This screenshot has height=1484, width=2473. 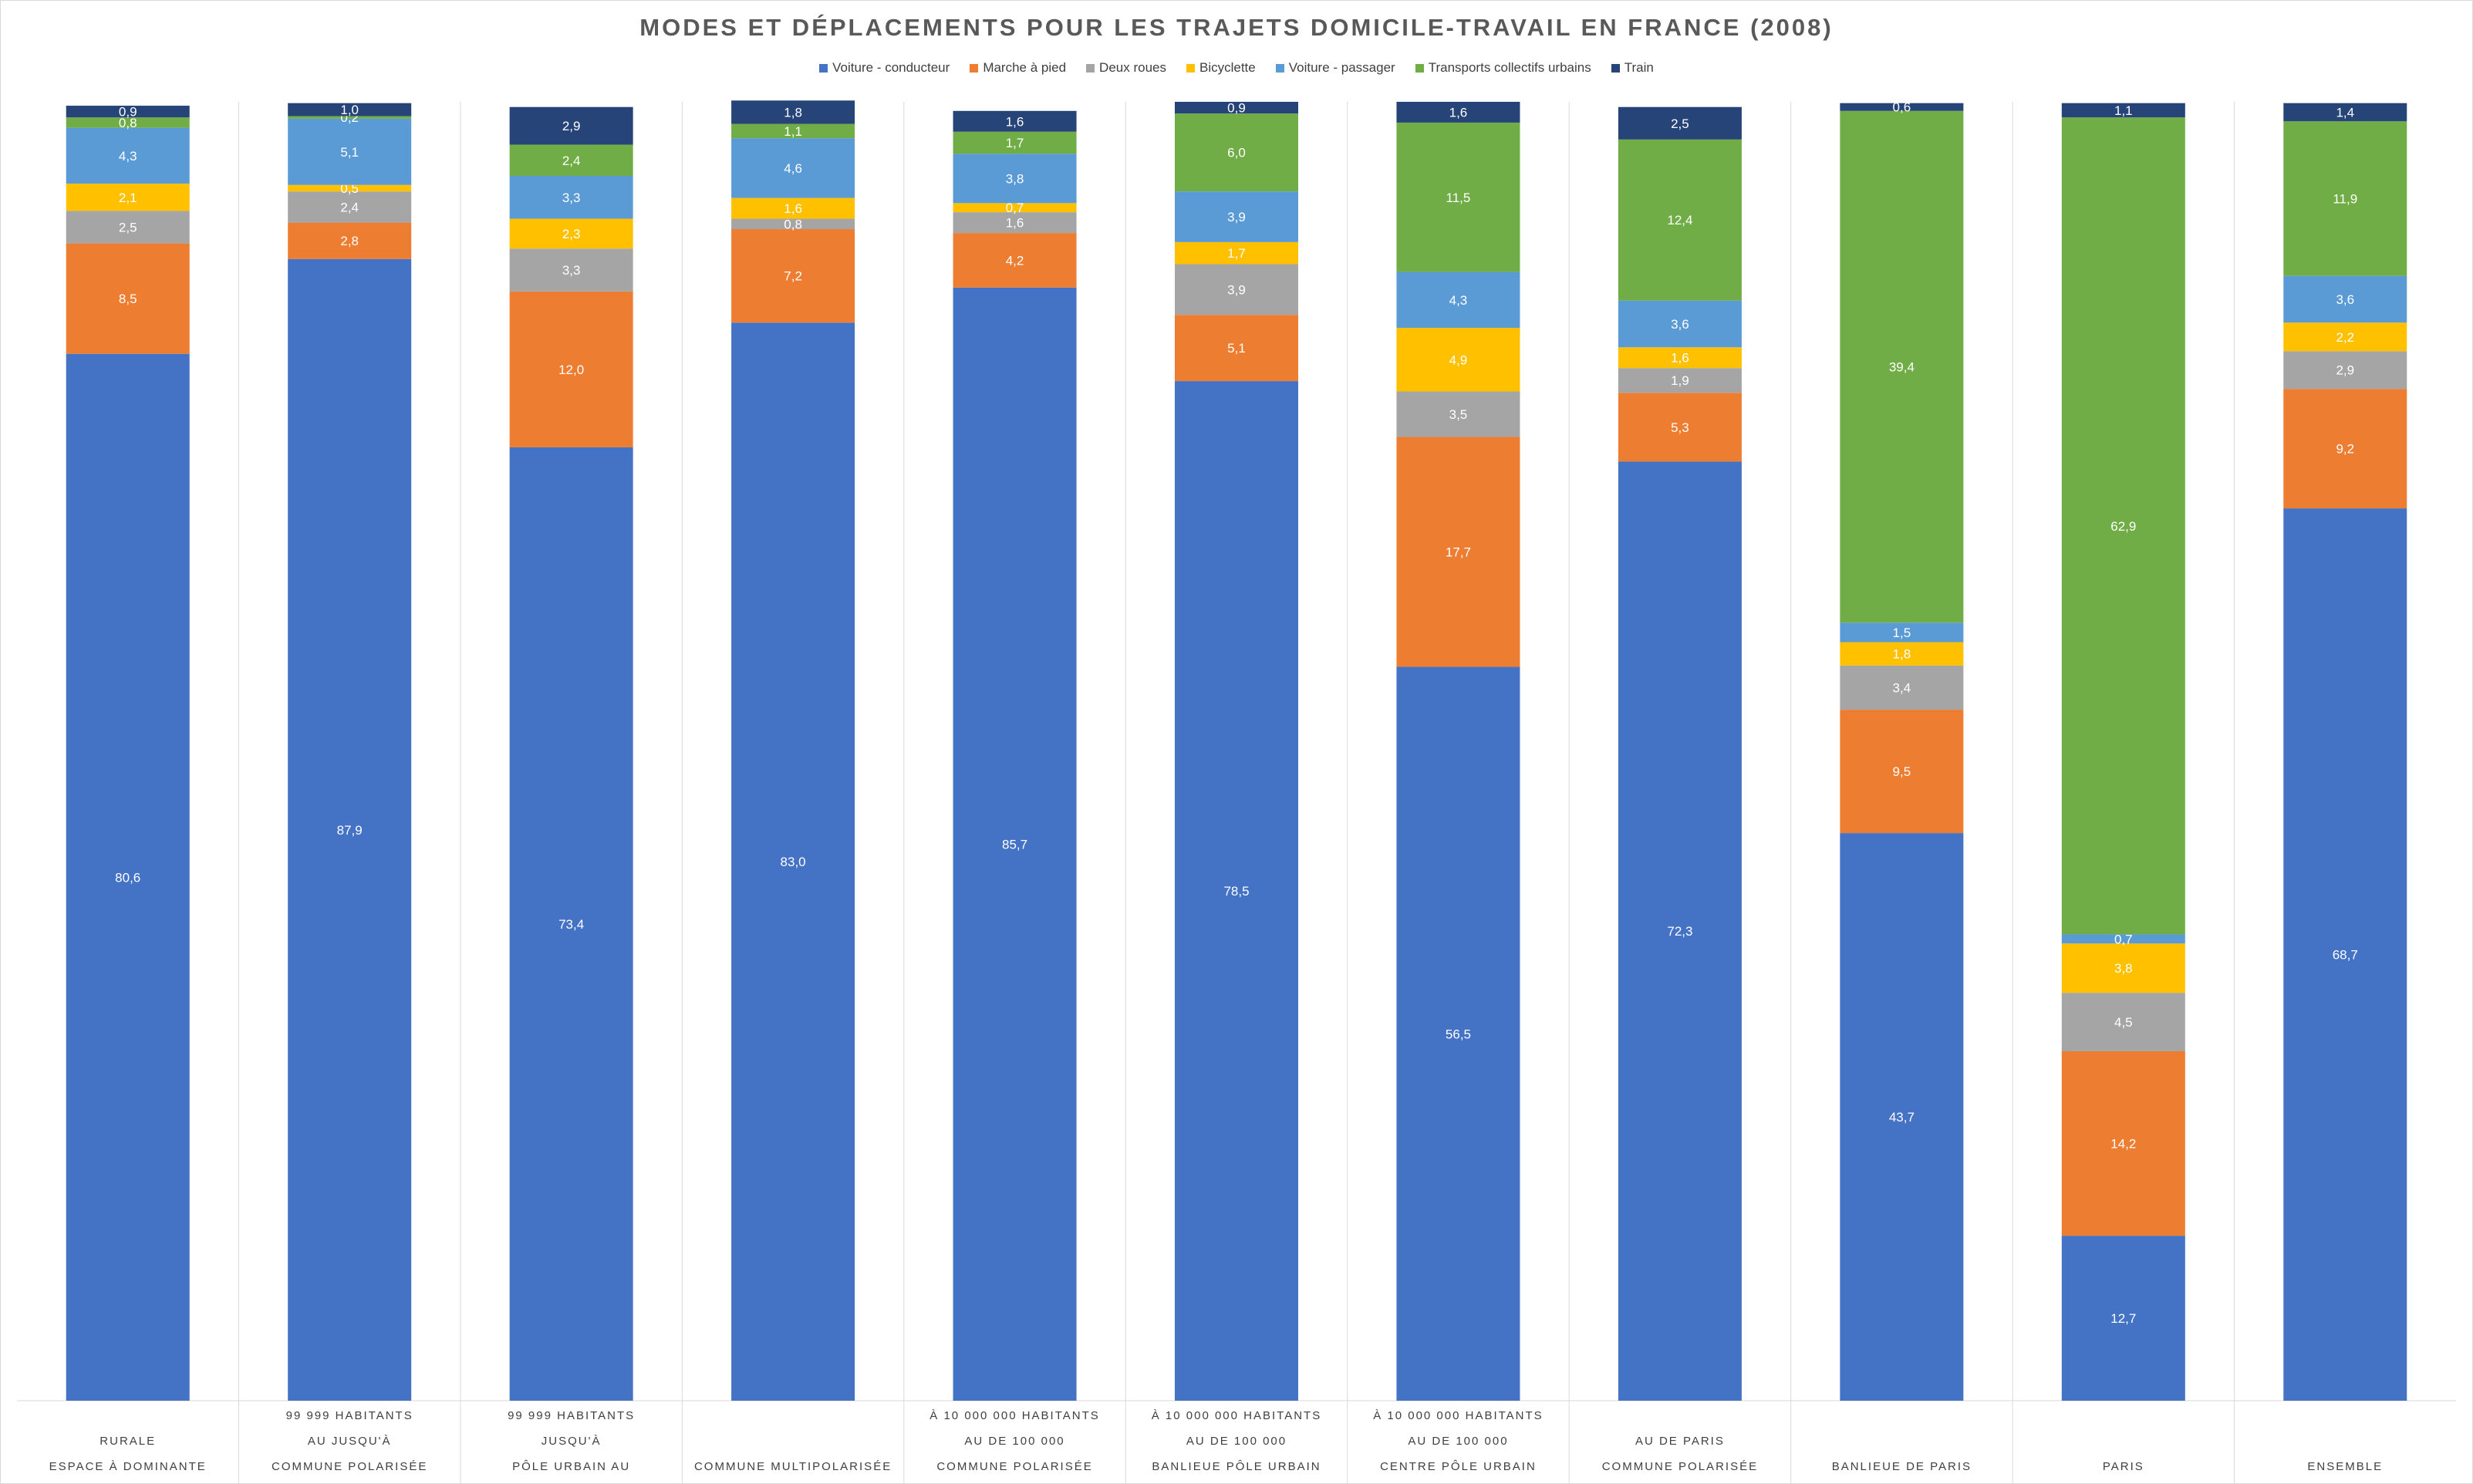 I want to click on data-label: 9,5, so click(x=1902, y=771).